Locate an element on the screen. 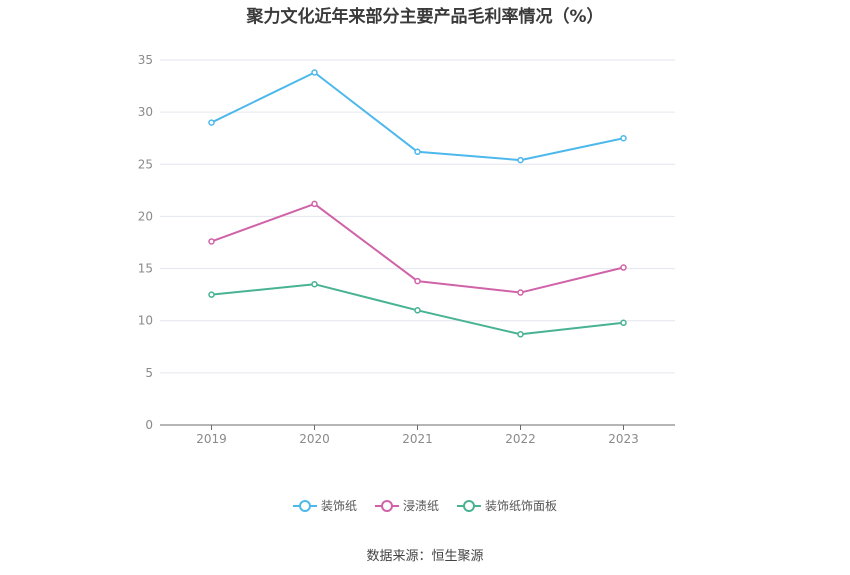 This screenshot has height=575, width=850. legend: 装饰纸 浸渍纸 装饰纸饰面板 is located at coordinates (425, 505).